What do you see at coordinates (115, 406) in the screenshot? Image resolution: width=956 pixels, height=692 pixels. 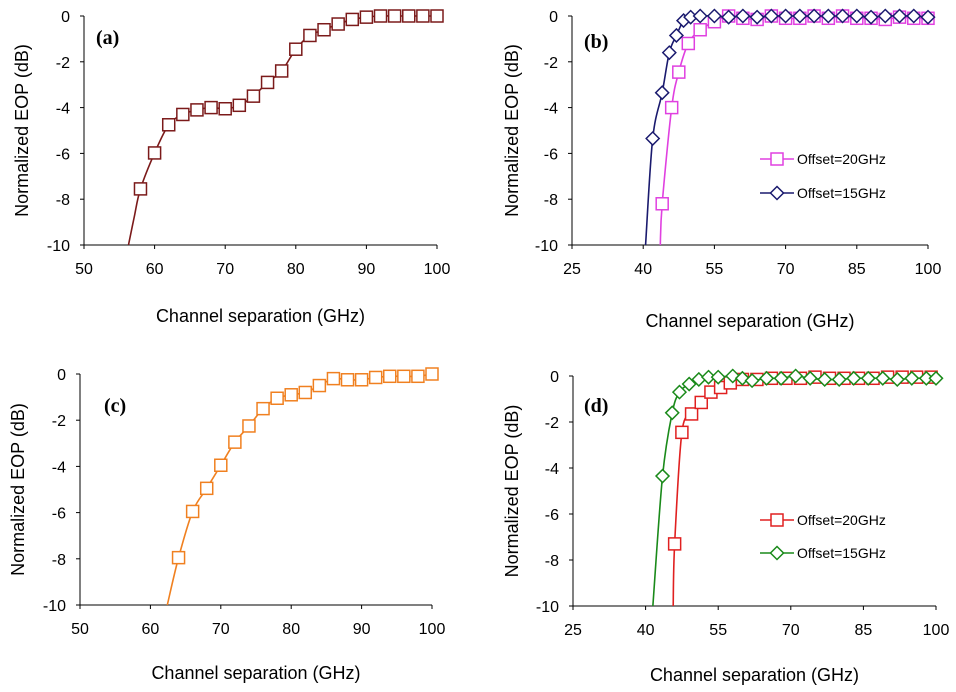 I see `panel-letter: (c)` at bounding box center [115, 406].